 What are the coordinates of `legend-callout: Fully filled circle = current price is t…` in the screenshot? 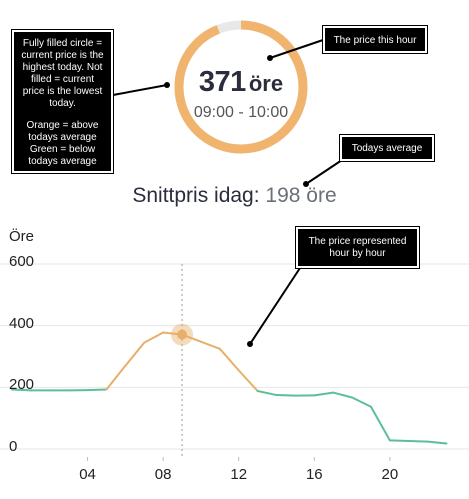 It's located at (62, 101).